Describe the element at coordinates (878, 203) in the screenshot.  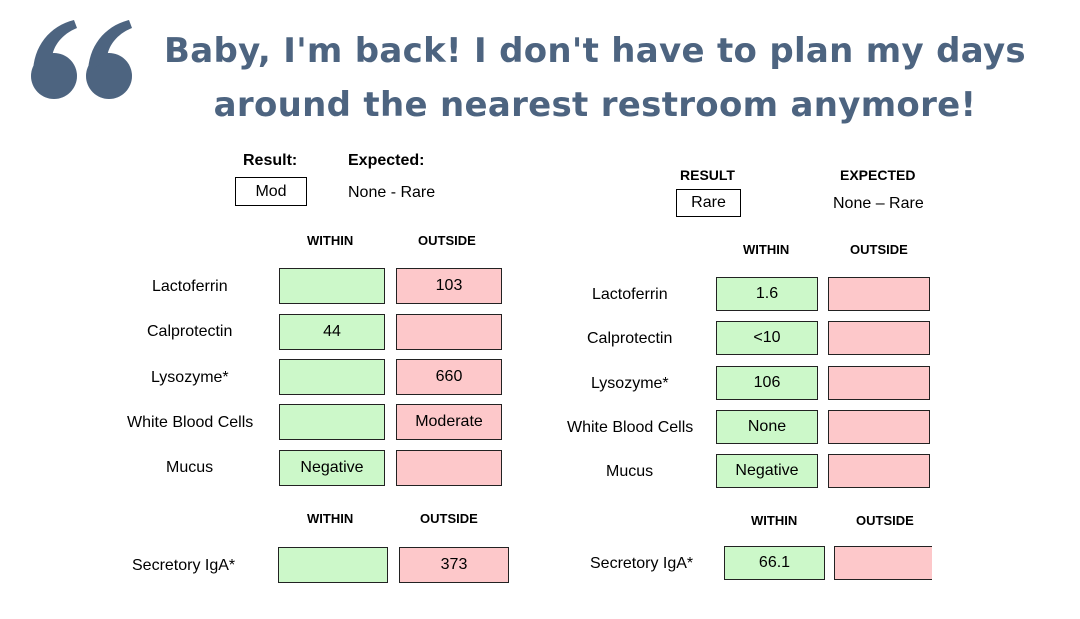
I see `right-expected-value: None – Rare` at that location.